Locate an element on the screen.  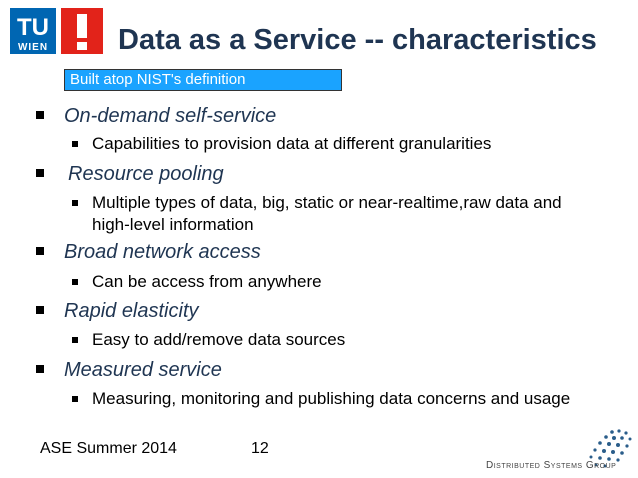
distributed-systems-group-logo-icon is located at coordinates (610, 448).